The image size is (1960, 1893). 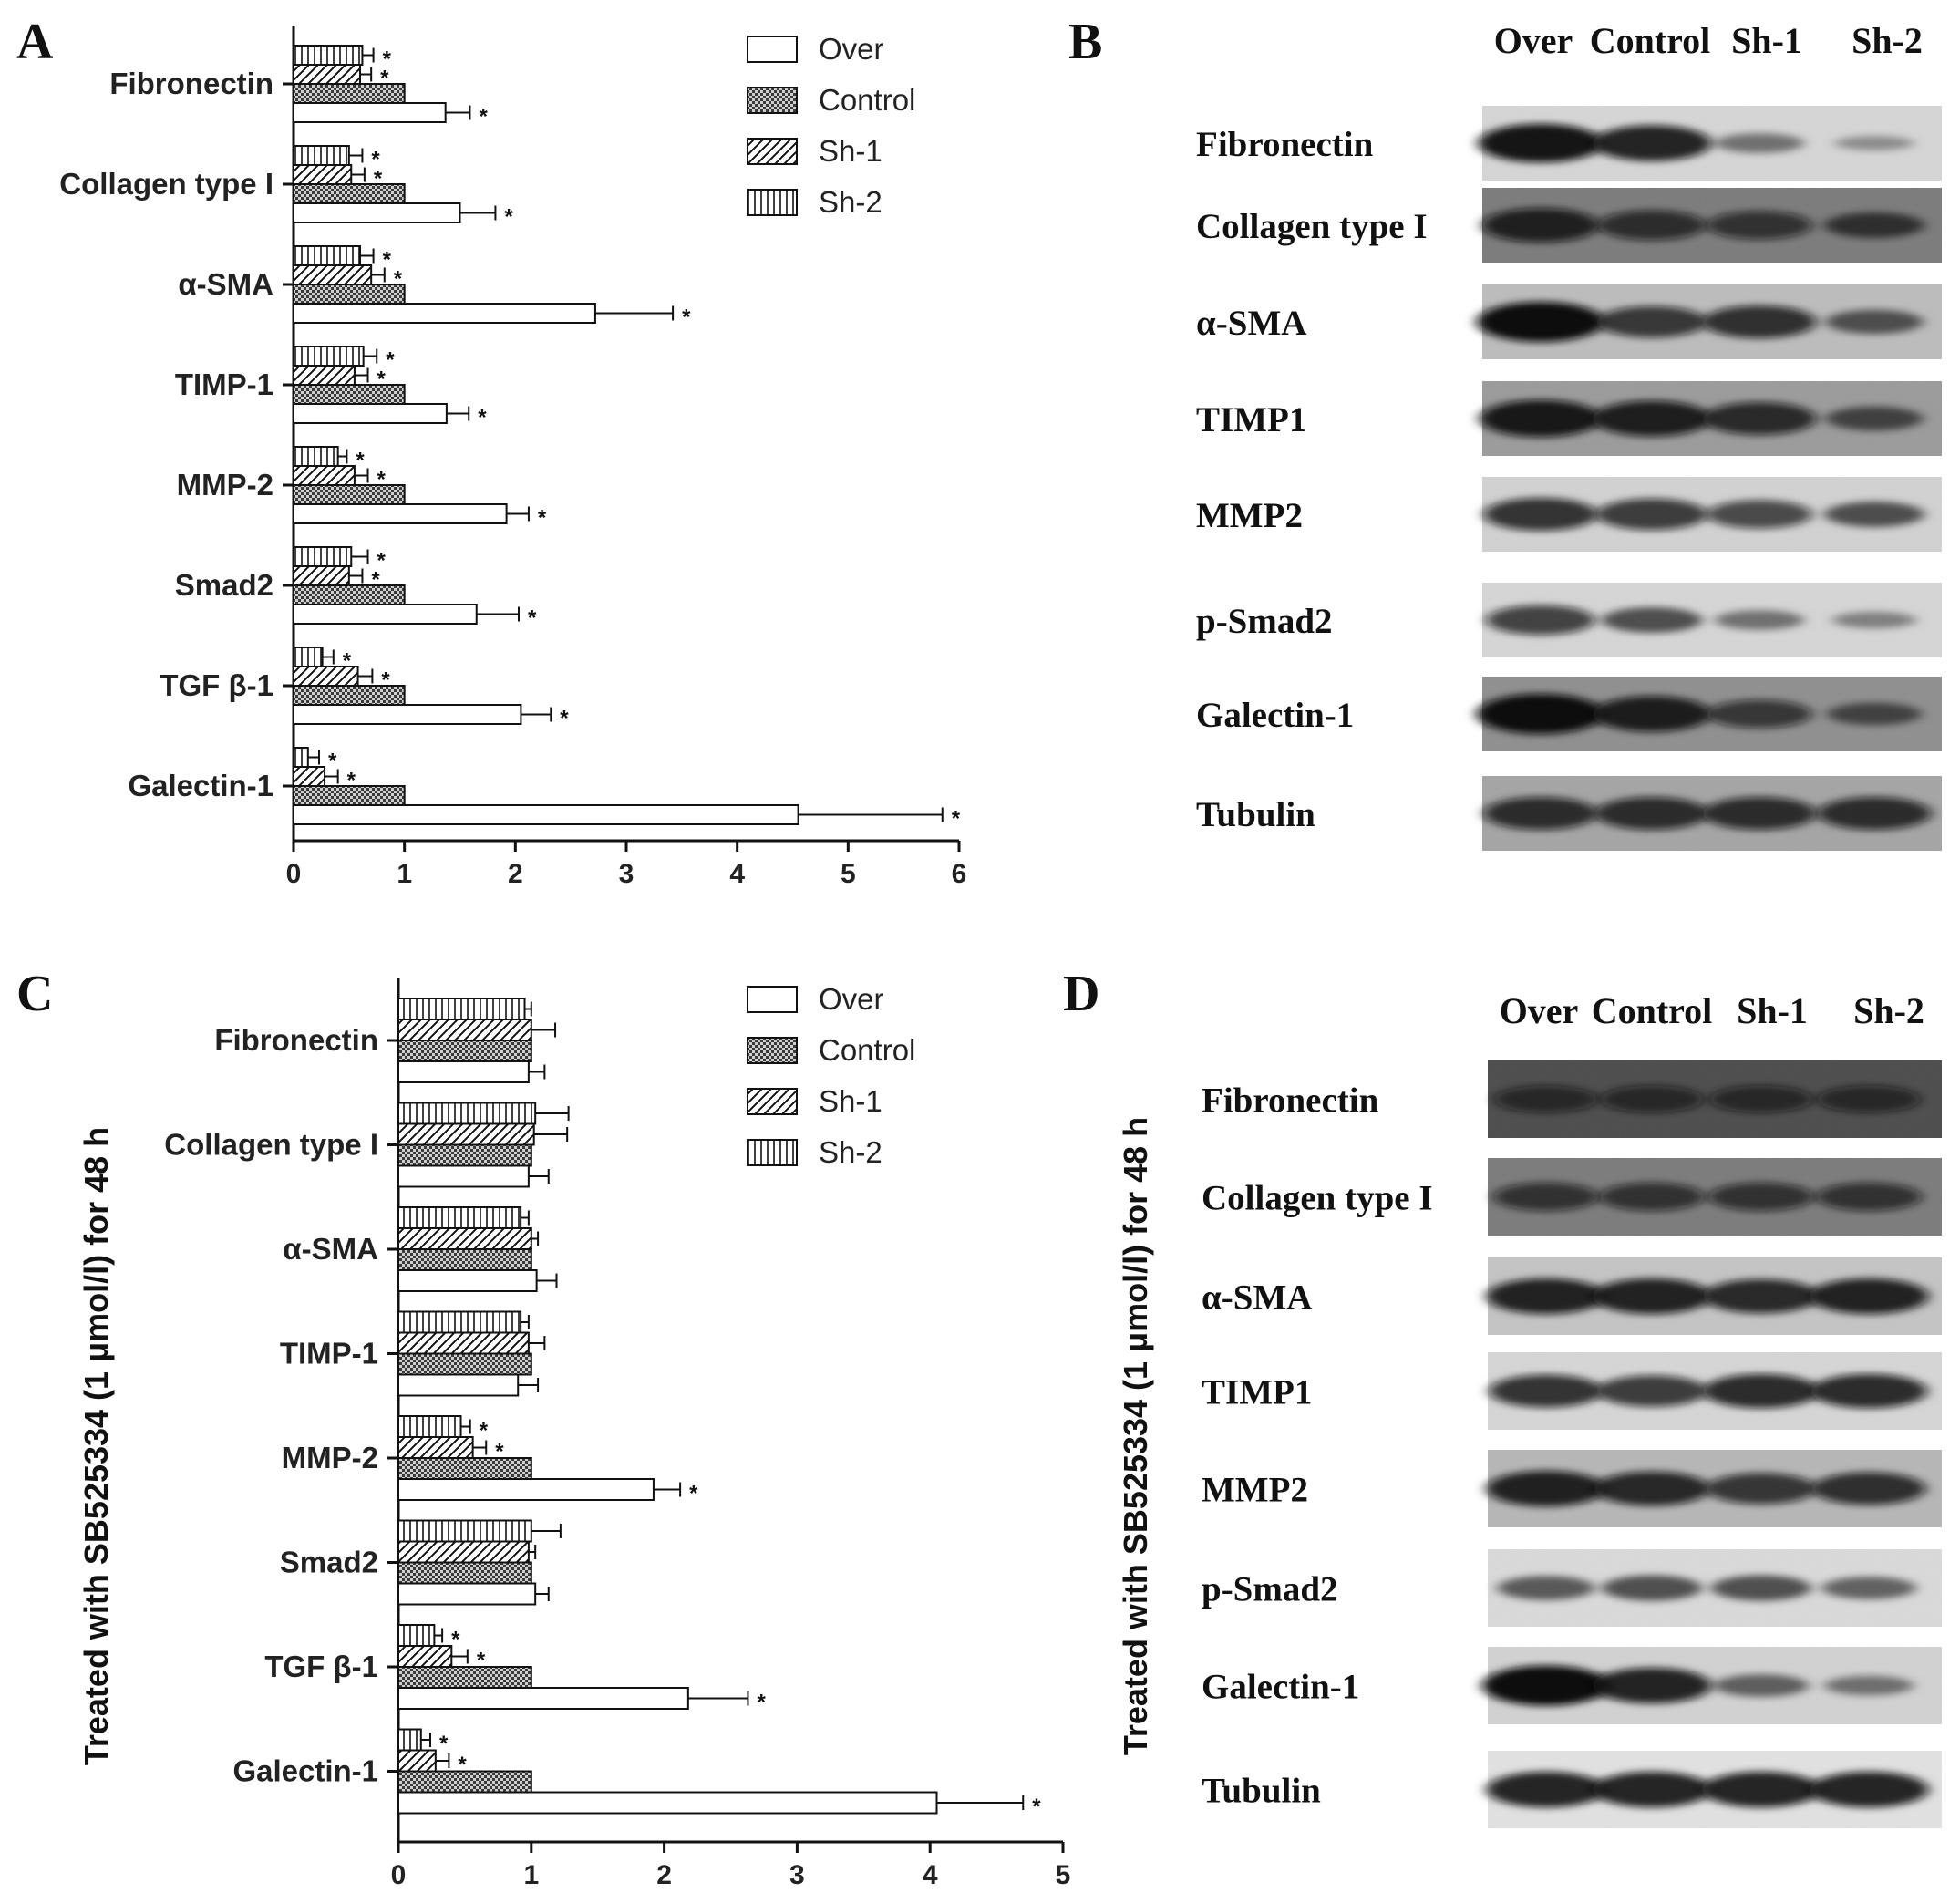 I want to click on bar-sh-1-fibronectin, so click(x=464, y=1030).